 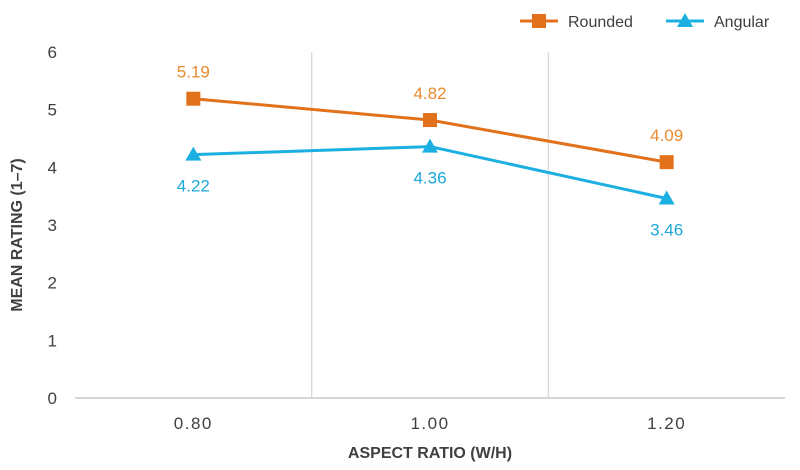 What do you see at coordinates (429, 178) in the screenshot?
I see `angular-data-label: 4.36` at bounding box center [429, 178].